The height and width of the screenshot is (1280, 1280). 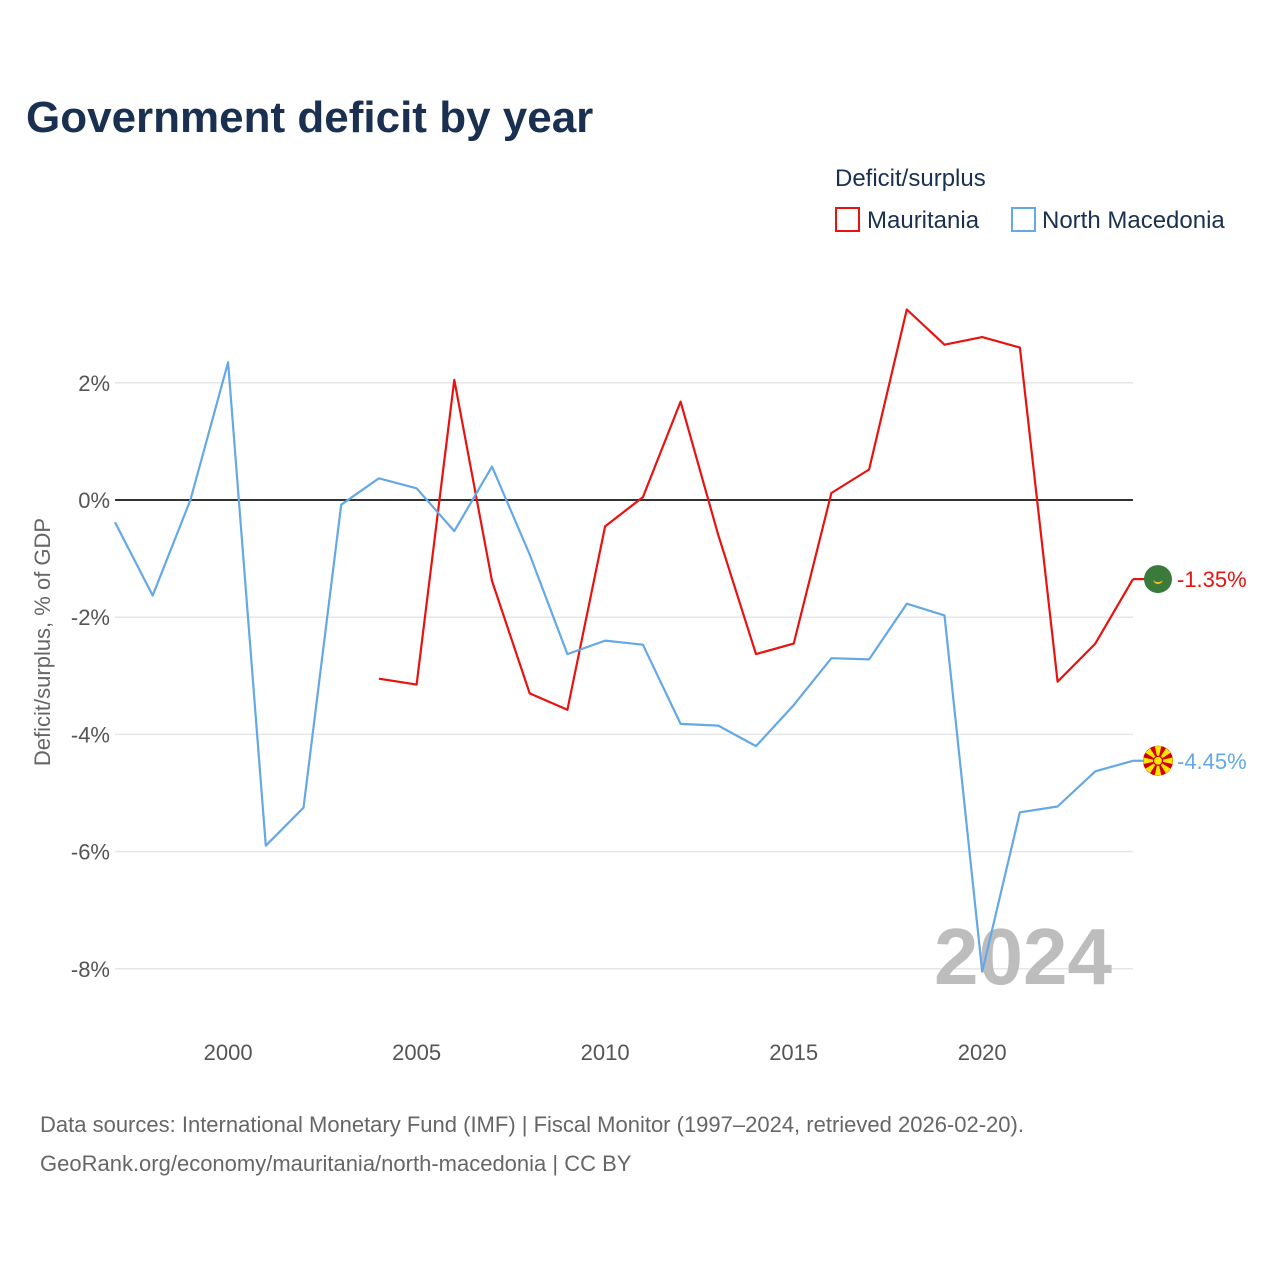 What do you see at coordinates (1133, 220) in the screenshot?
I see `legend-label-north-macedonia: North Macedonia` at bounding box center [1133, 220].